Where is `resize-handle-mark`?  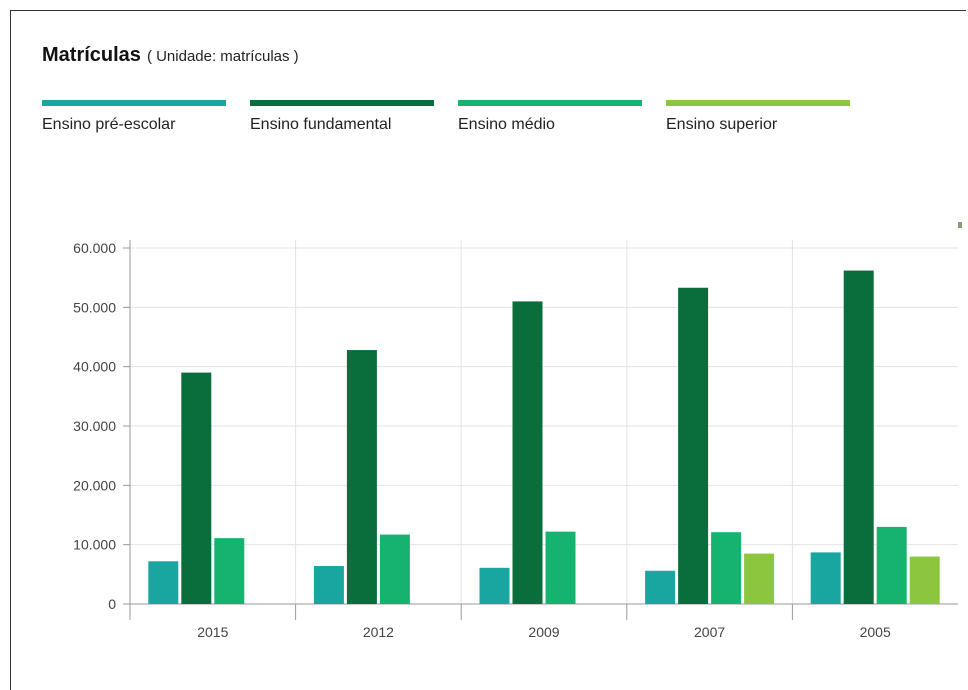 resize-handle-mark is located at coordinates (960, 225).